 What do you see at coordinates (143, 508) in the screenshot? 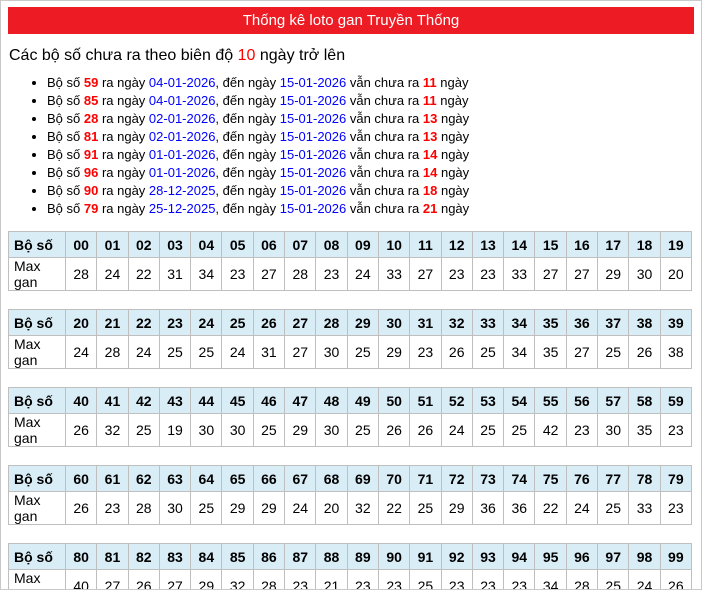
I see `max-gan-cell: 28` at bounding box center [143, 508].